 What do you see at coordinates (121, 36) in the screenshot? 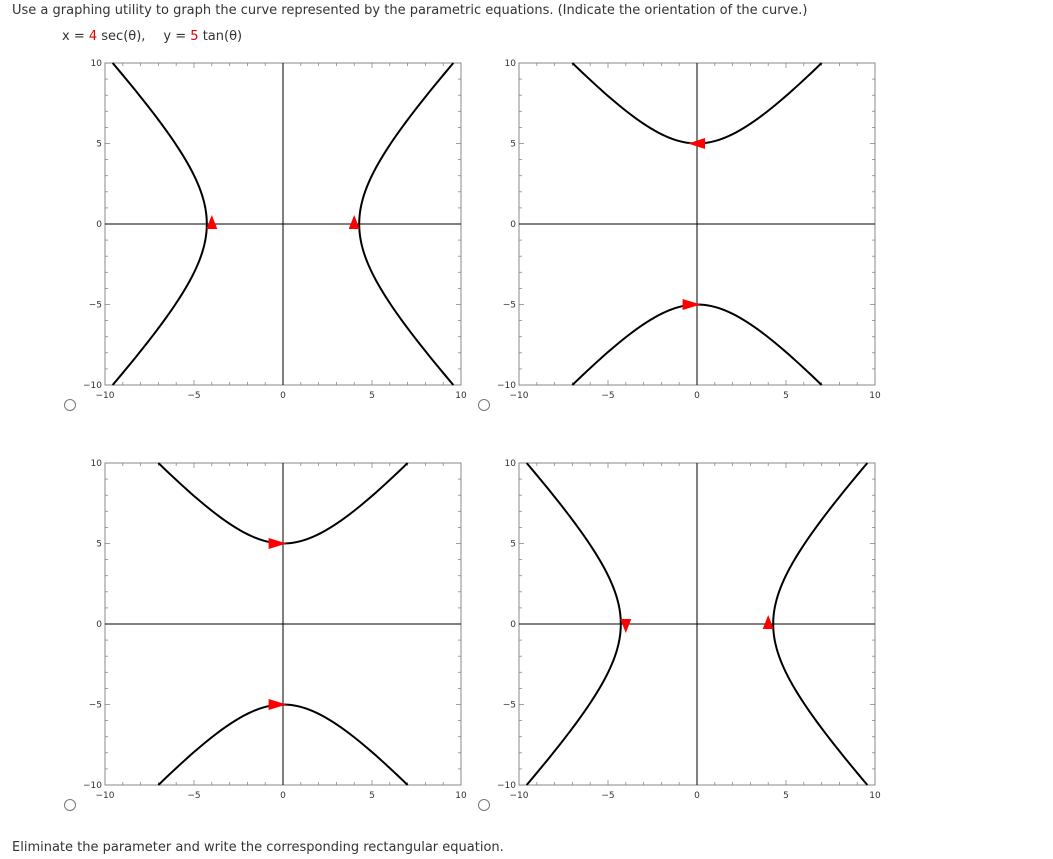
I see `x-function: sec(θ),` at bounding box center [121, 36].